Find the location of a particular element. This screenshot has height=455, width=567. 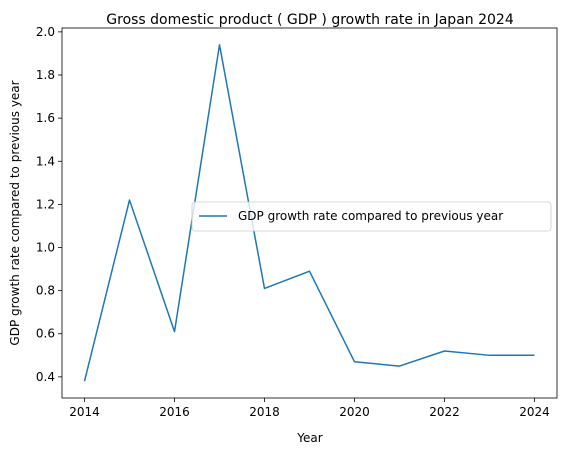

y-tick-label: 0.6 is located at coordinates (45, 334).